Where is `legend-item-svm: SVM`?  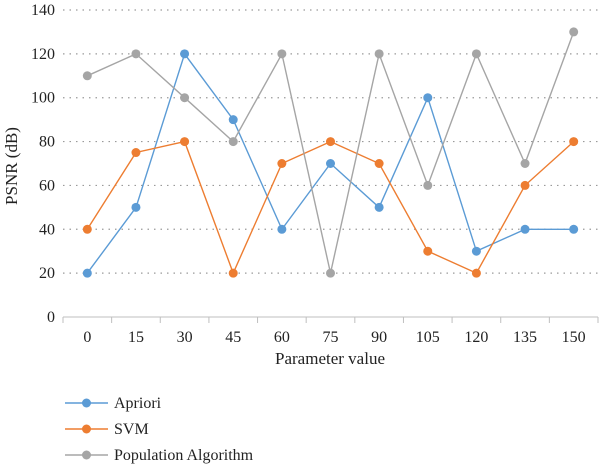
legend-item-svm: SVM is located at coordinates (107, 429).